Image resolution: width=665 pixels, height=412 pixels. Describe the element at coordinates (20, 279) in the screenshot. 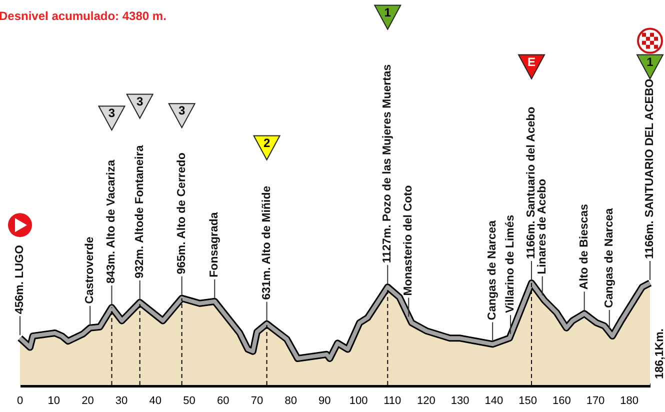

I see `annotation: 456m. LUGO` at that location.